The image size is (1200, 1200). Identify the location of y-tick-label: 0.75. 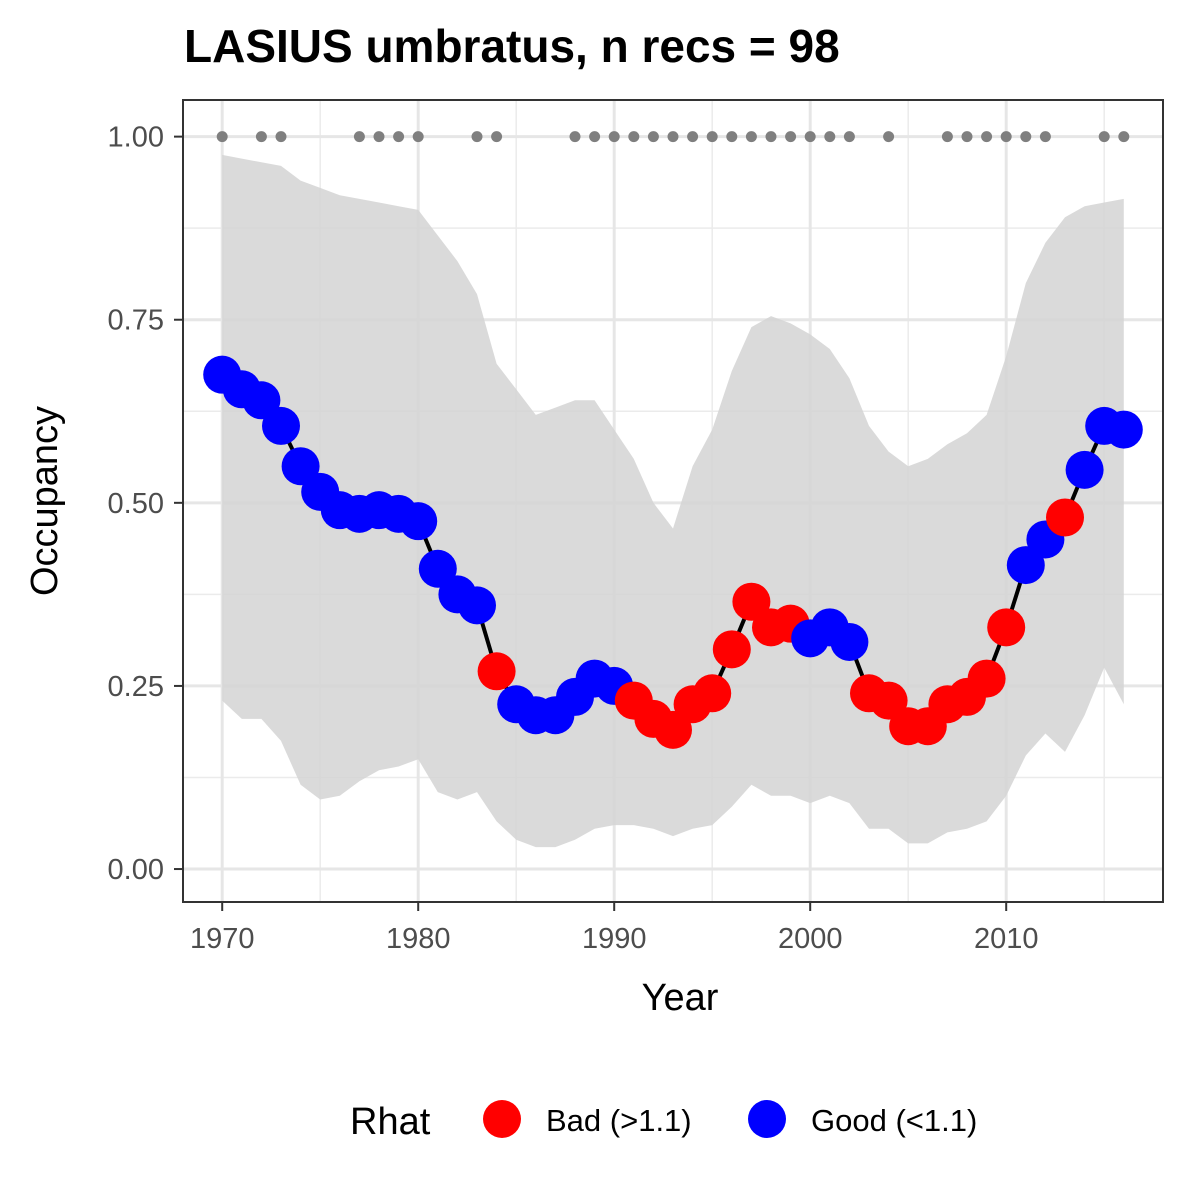
(136, 321).